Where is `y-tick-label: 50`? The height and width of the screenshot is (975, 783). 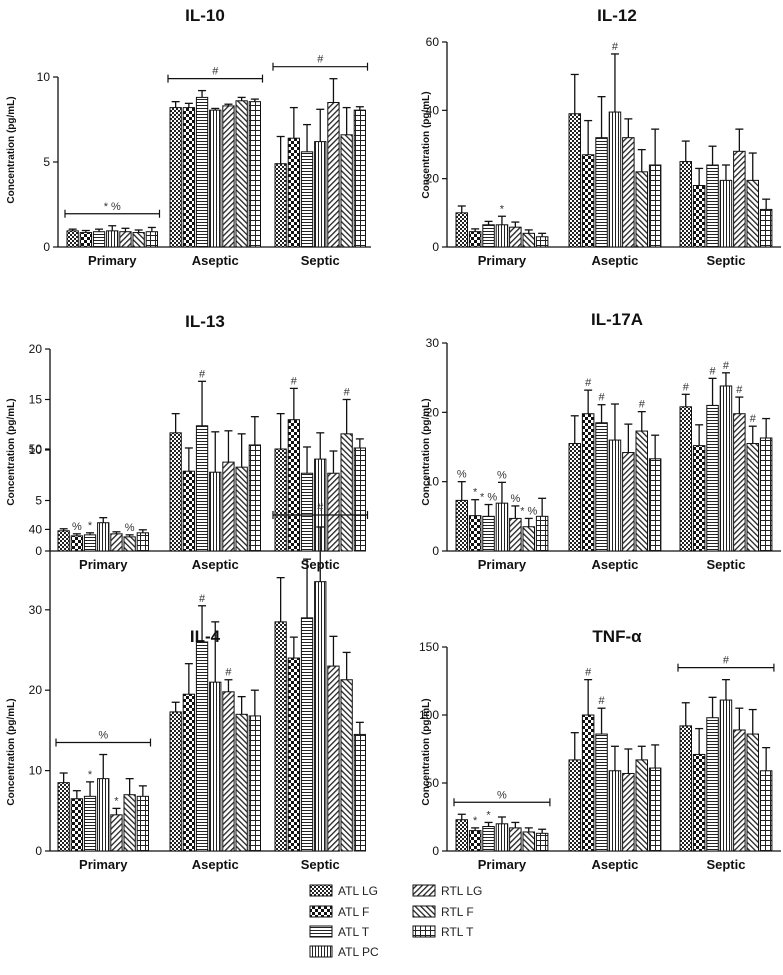
y-tick-label: 50 is located at coordinates (36, 449).